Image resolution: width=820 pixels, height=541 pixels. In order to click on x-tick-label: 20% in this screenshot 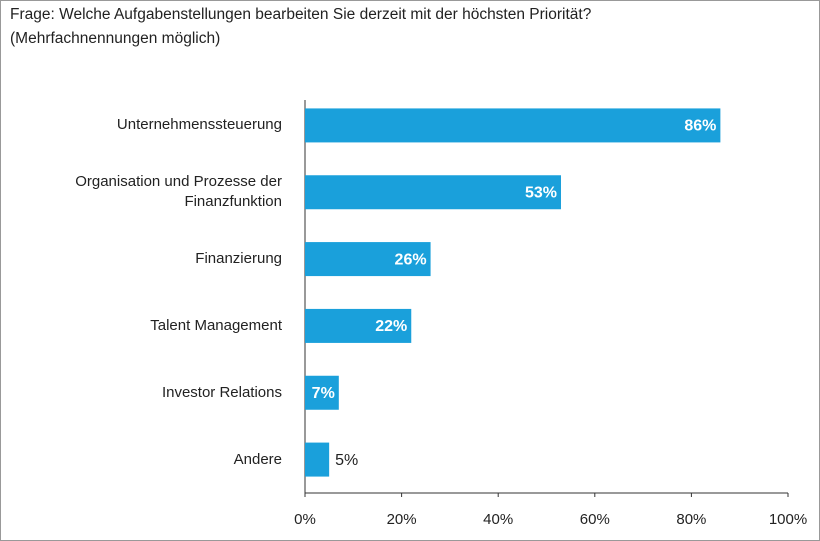, I will do `click(402, 519)`.